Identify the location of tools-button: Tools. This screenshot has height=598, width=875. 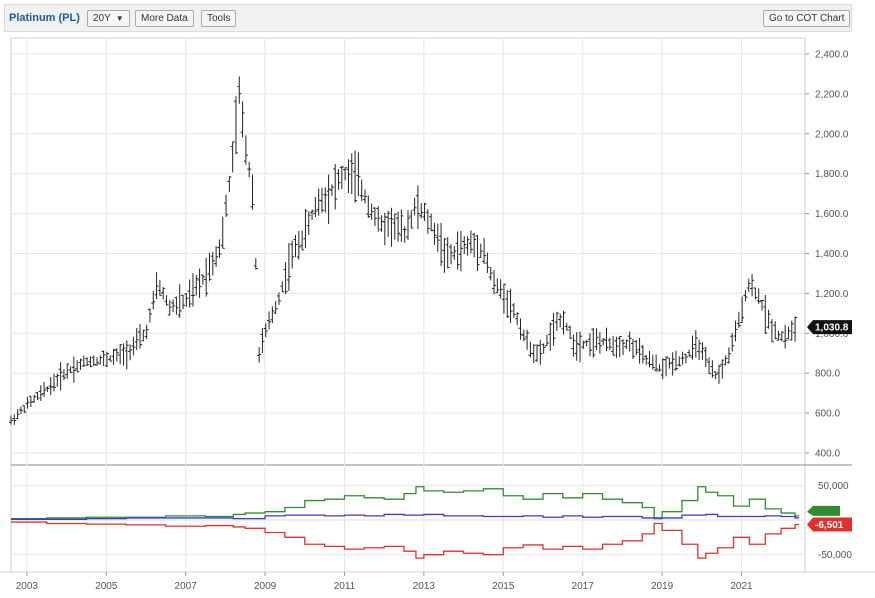
(219, 18).